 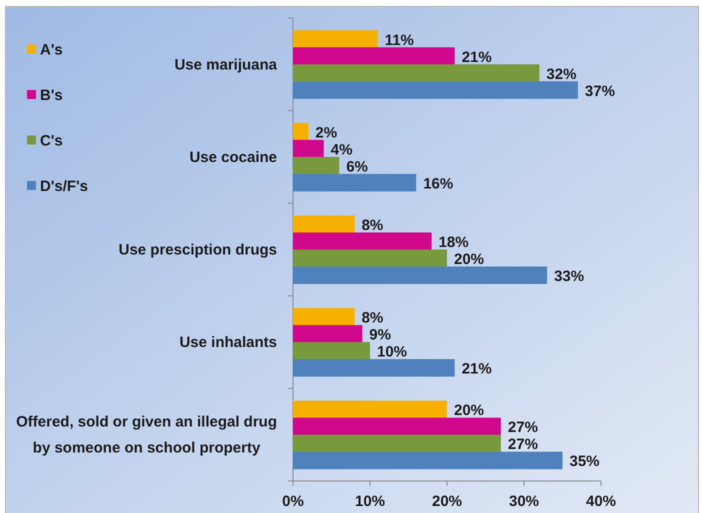 I want to click on y-tick-label: Use marijuana, so click(x=226, y=65).